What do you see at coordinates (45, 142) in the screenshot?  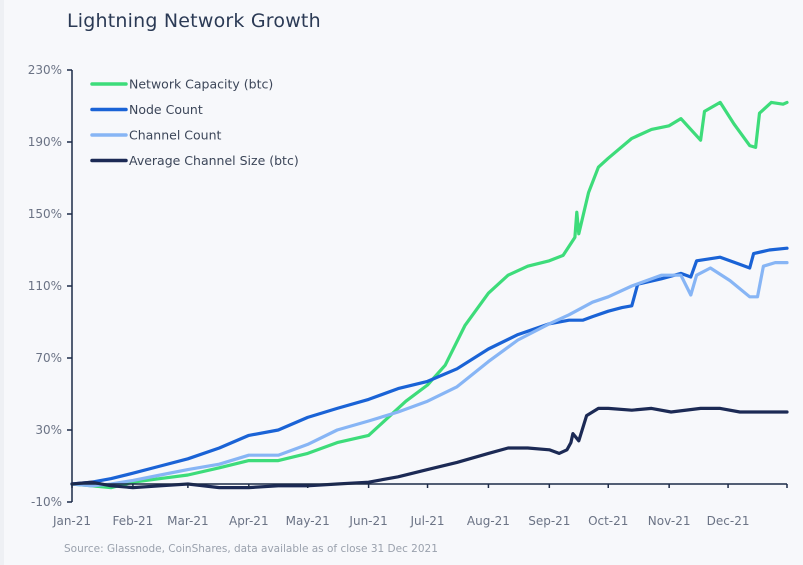 I see `y-tick-label: 190%` at bounding box center [45, 142].